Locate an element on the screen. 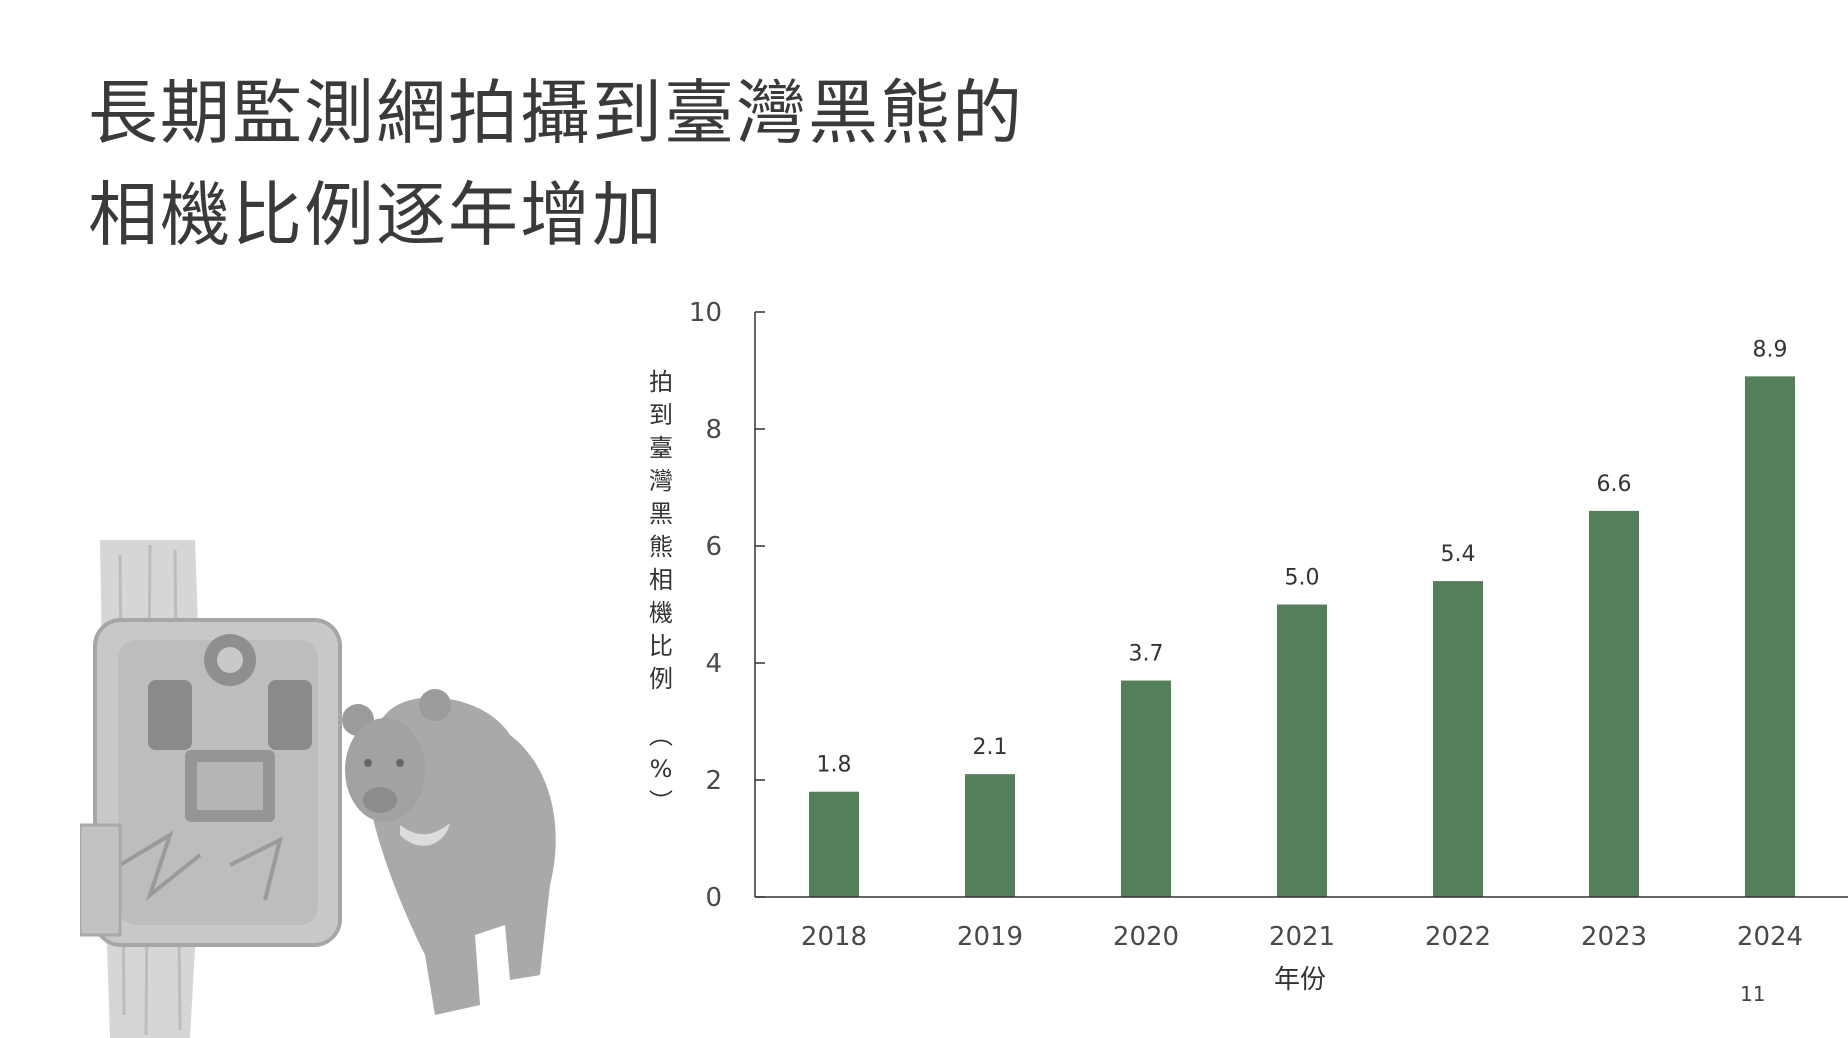 Image resolution: width=1848 pixels, height=1038 pixels. trail-camera-bear-illustration is located at coordinates (318, 789).